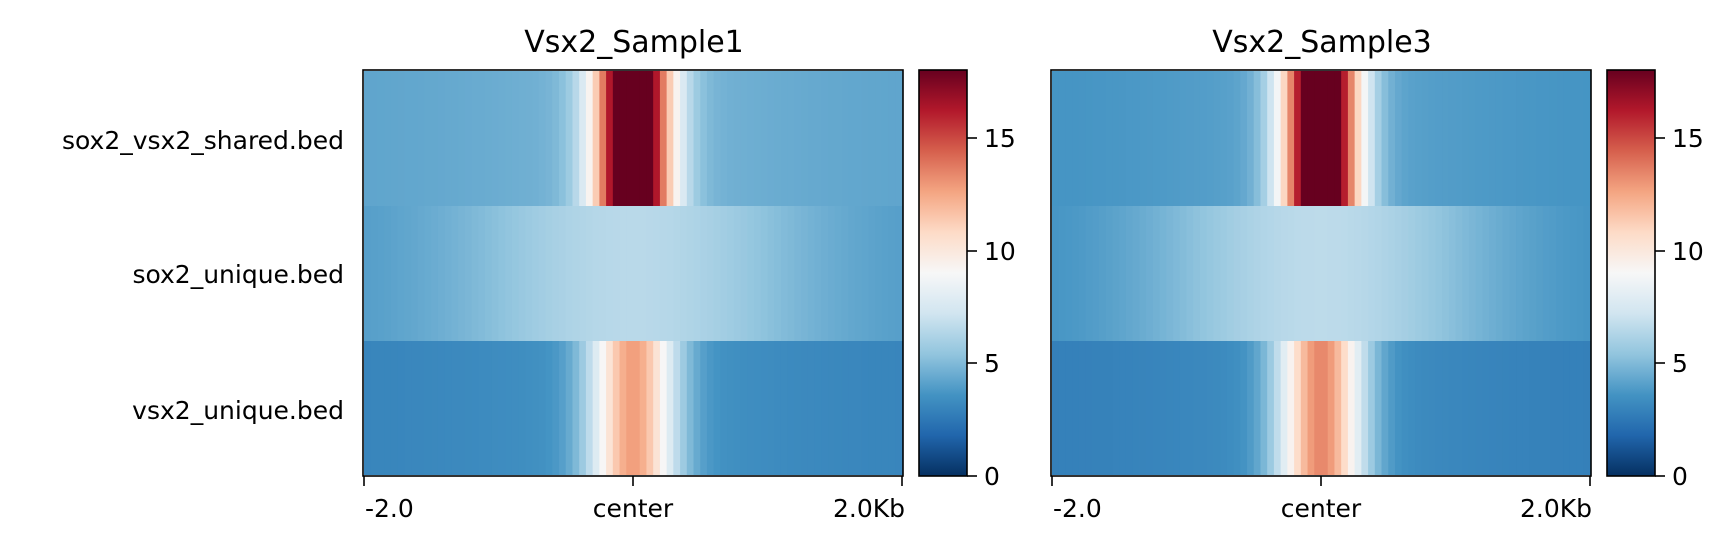 Image resolution: width=1732 pixels, height=551 pixels. I want to click on colorbar-1-label-10: 10, so click(1000, 251).